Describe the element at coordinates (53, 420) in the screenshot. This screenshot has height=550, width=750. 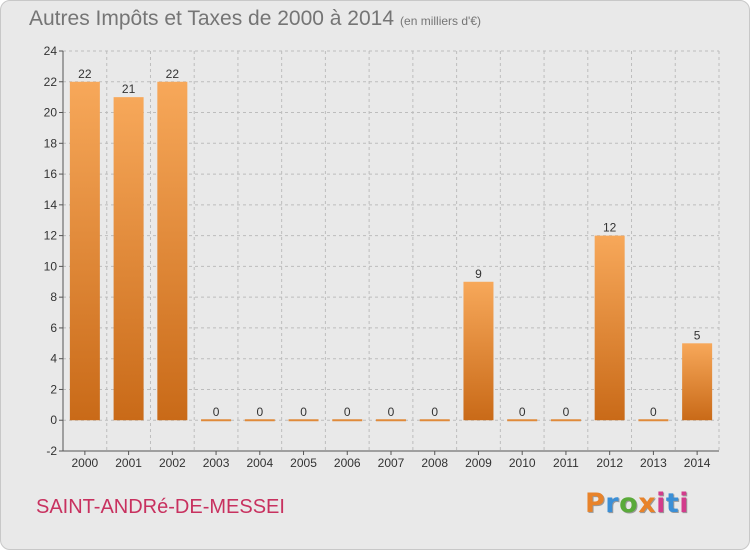
I see `y-tick-label: 0` at that location.